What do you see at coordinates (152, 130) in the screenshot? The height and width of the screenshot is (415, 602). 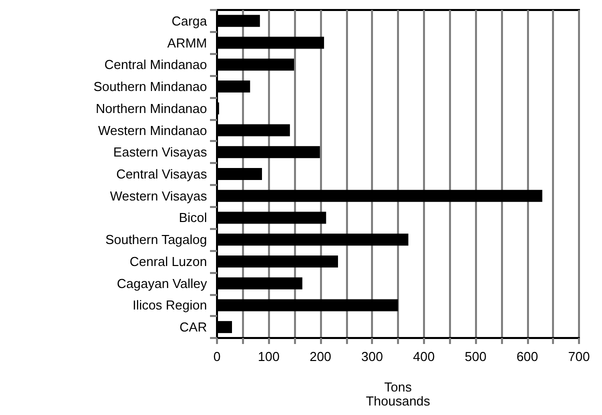 I see `y-tick-label: Western Mindanao` at bounding box center [152, 130].